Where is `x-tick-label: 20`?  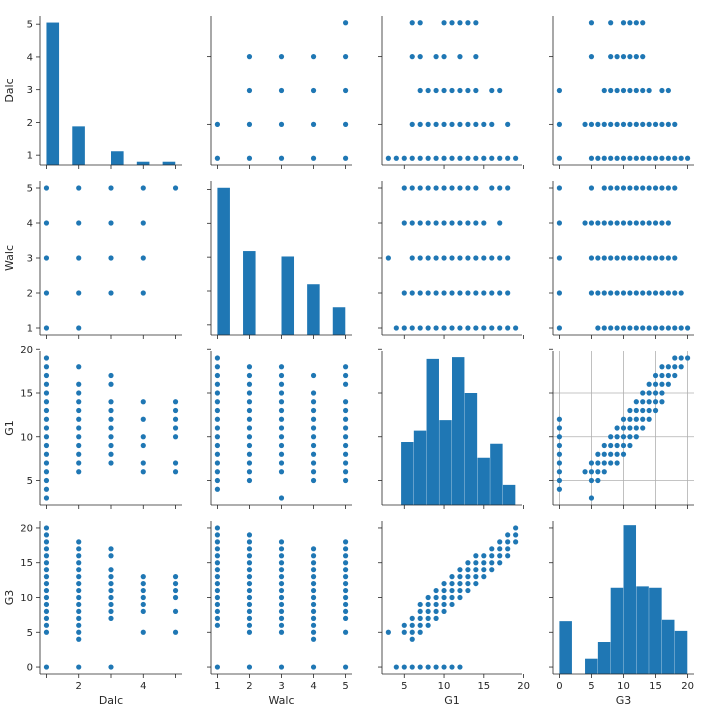 x-tick-label: 20 is located at coordinates (523, 686).